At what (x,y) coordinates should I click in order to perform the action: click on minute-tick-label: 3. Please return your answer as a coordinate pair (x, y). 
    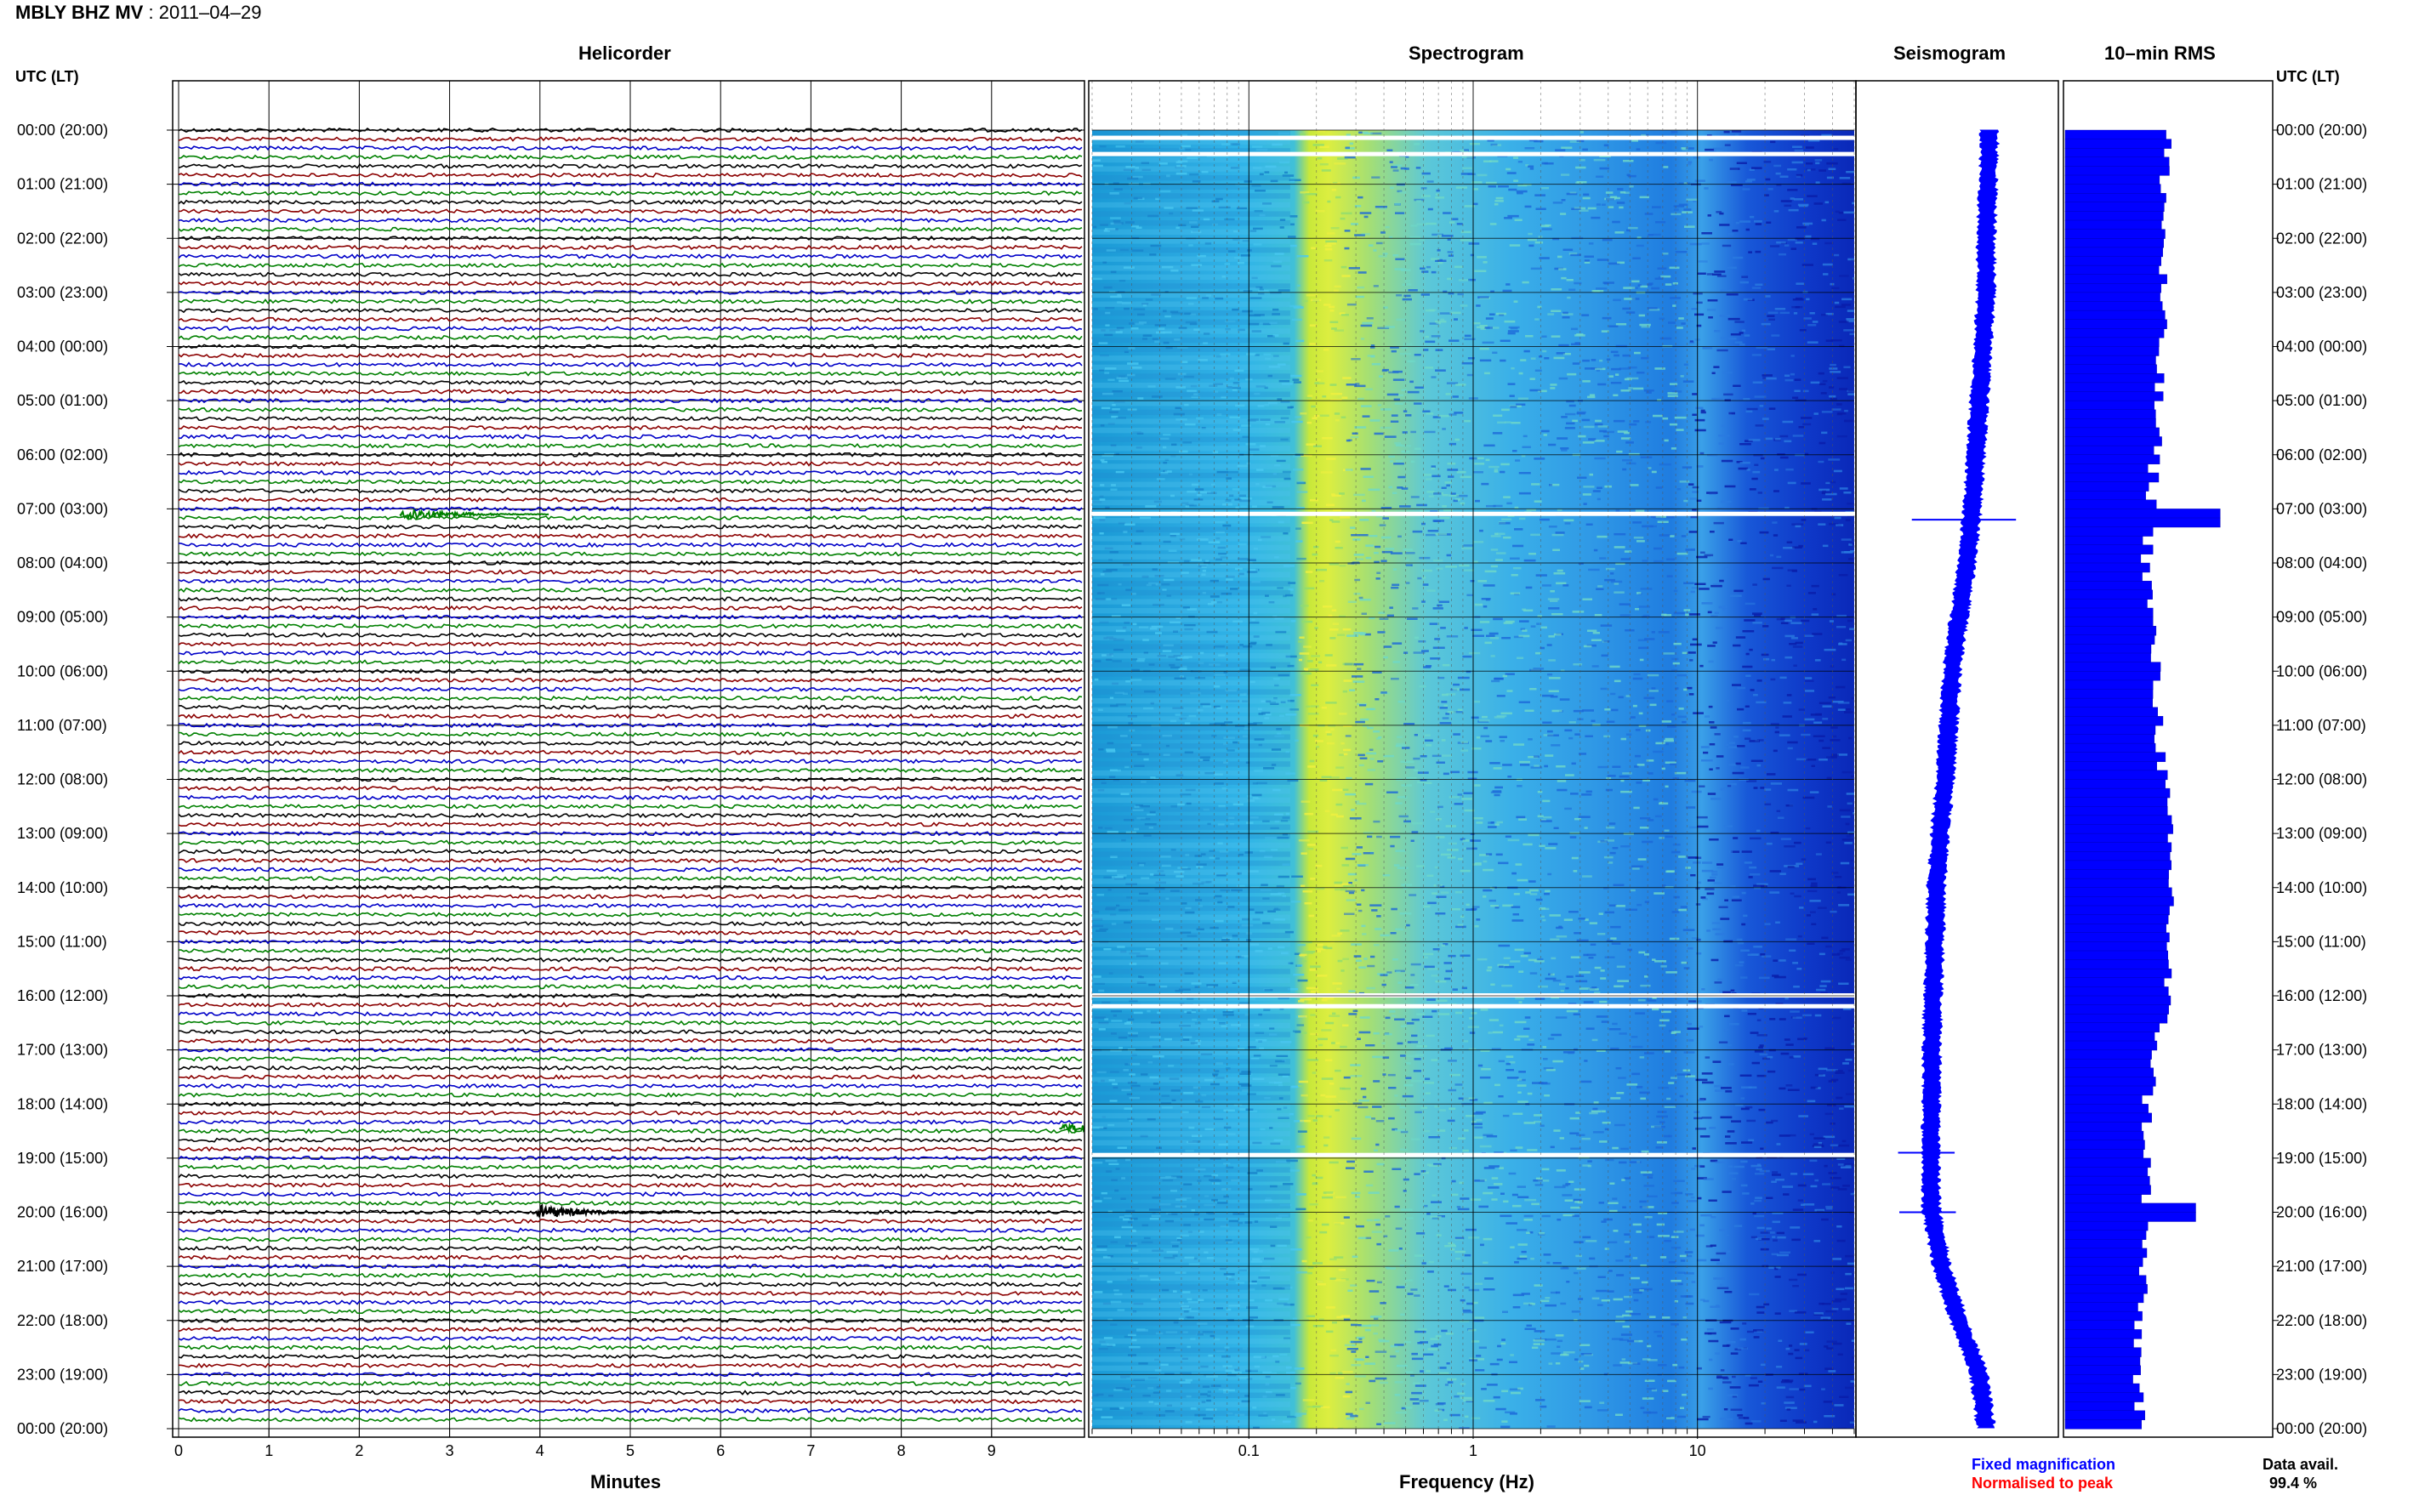
    Looking at the image, I should click on (450, 1450).